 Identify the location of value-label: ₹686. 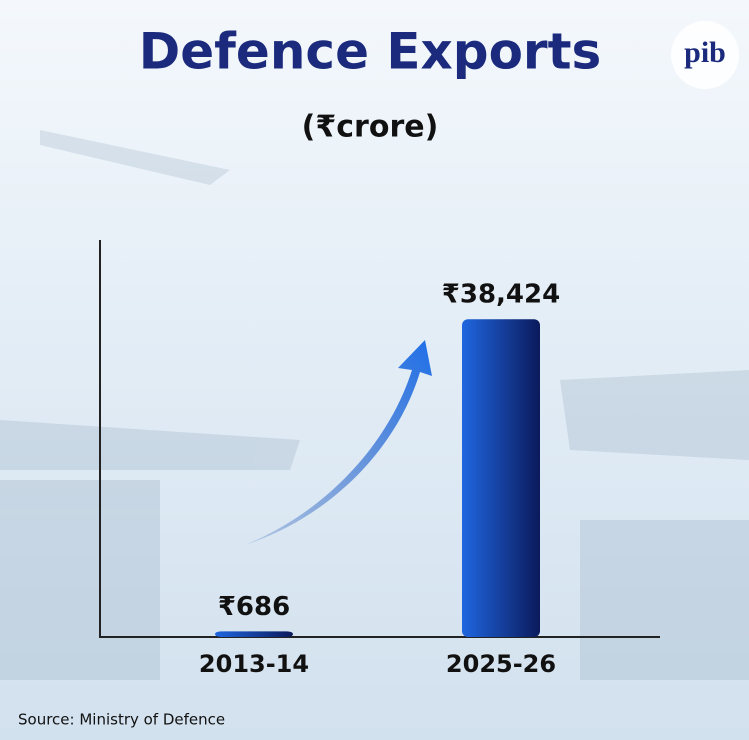
(254, 607).